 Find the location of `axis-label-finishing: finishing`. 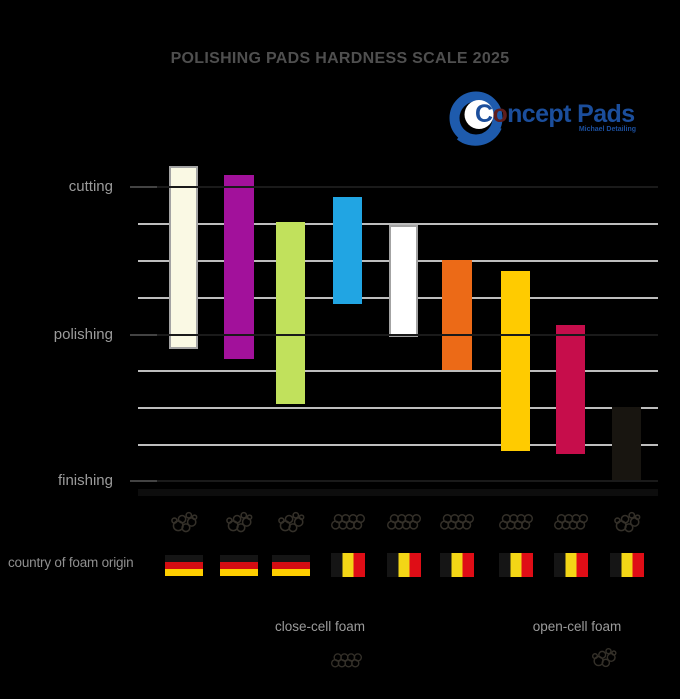

axis-label-finishing: finishing is located at coordinates (85, 480).